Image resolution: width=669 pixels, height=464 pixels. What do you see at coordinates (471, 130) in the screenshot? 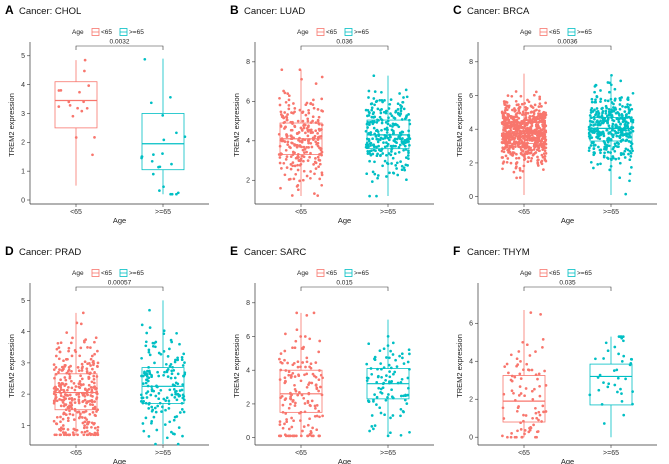
I see `y-tick-label: 4` at bounding box center [471, 130].